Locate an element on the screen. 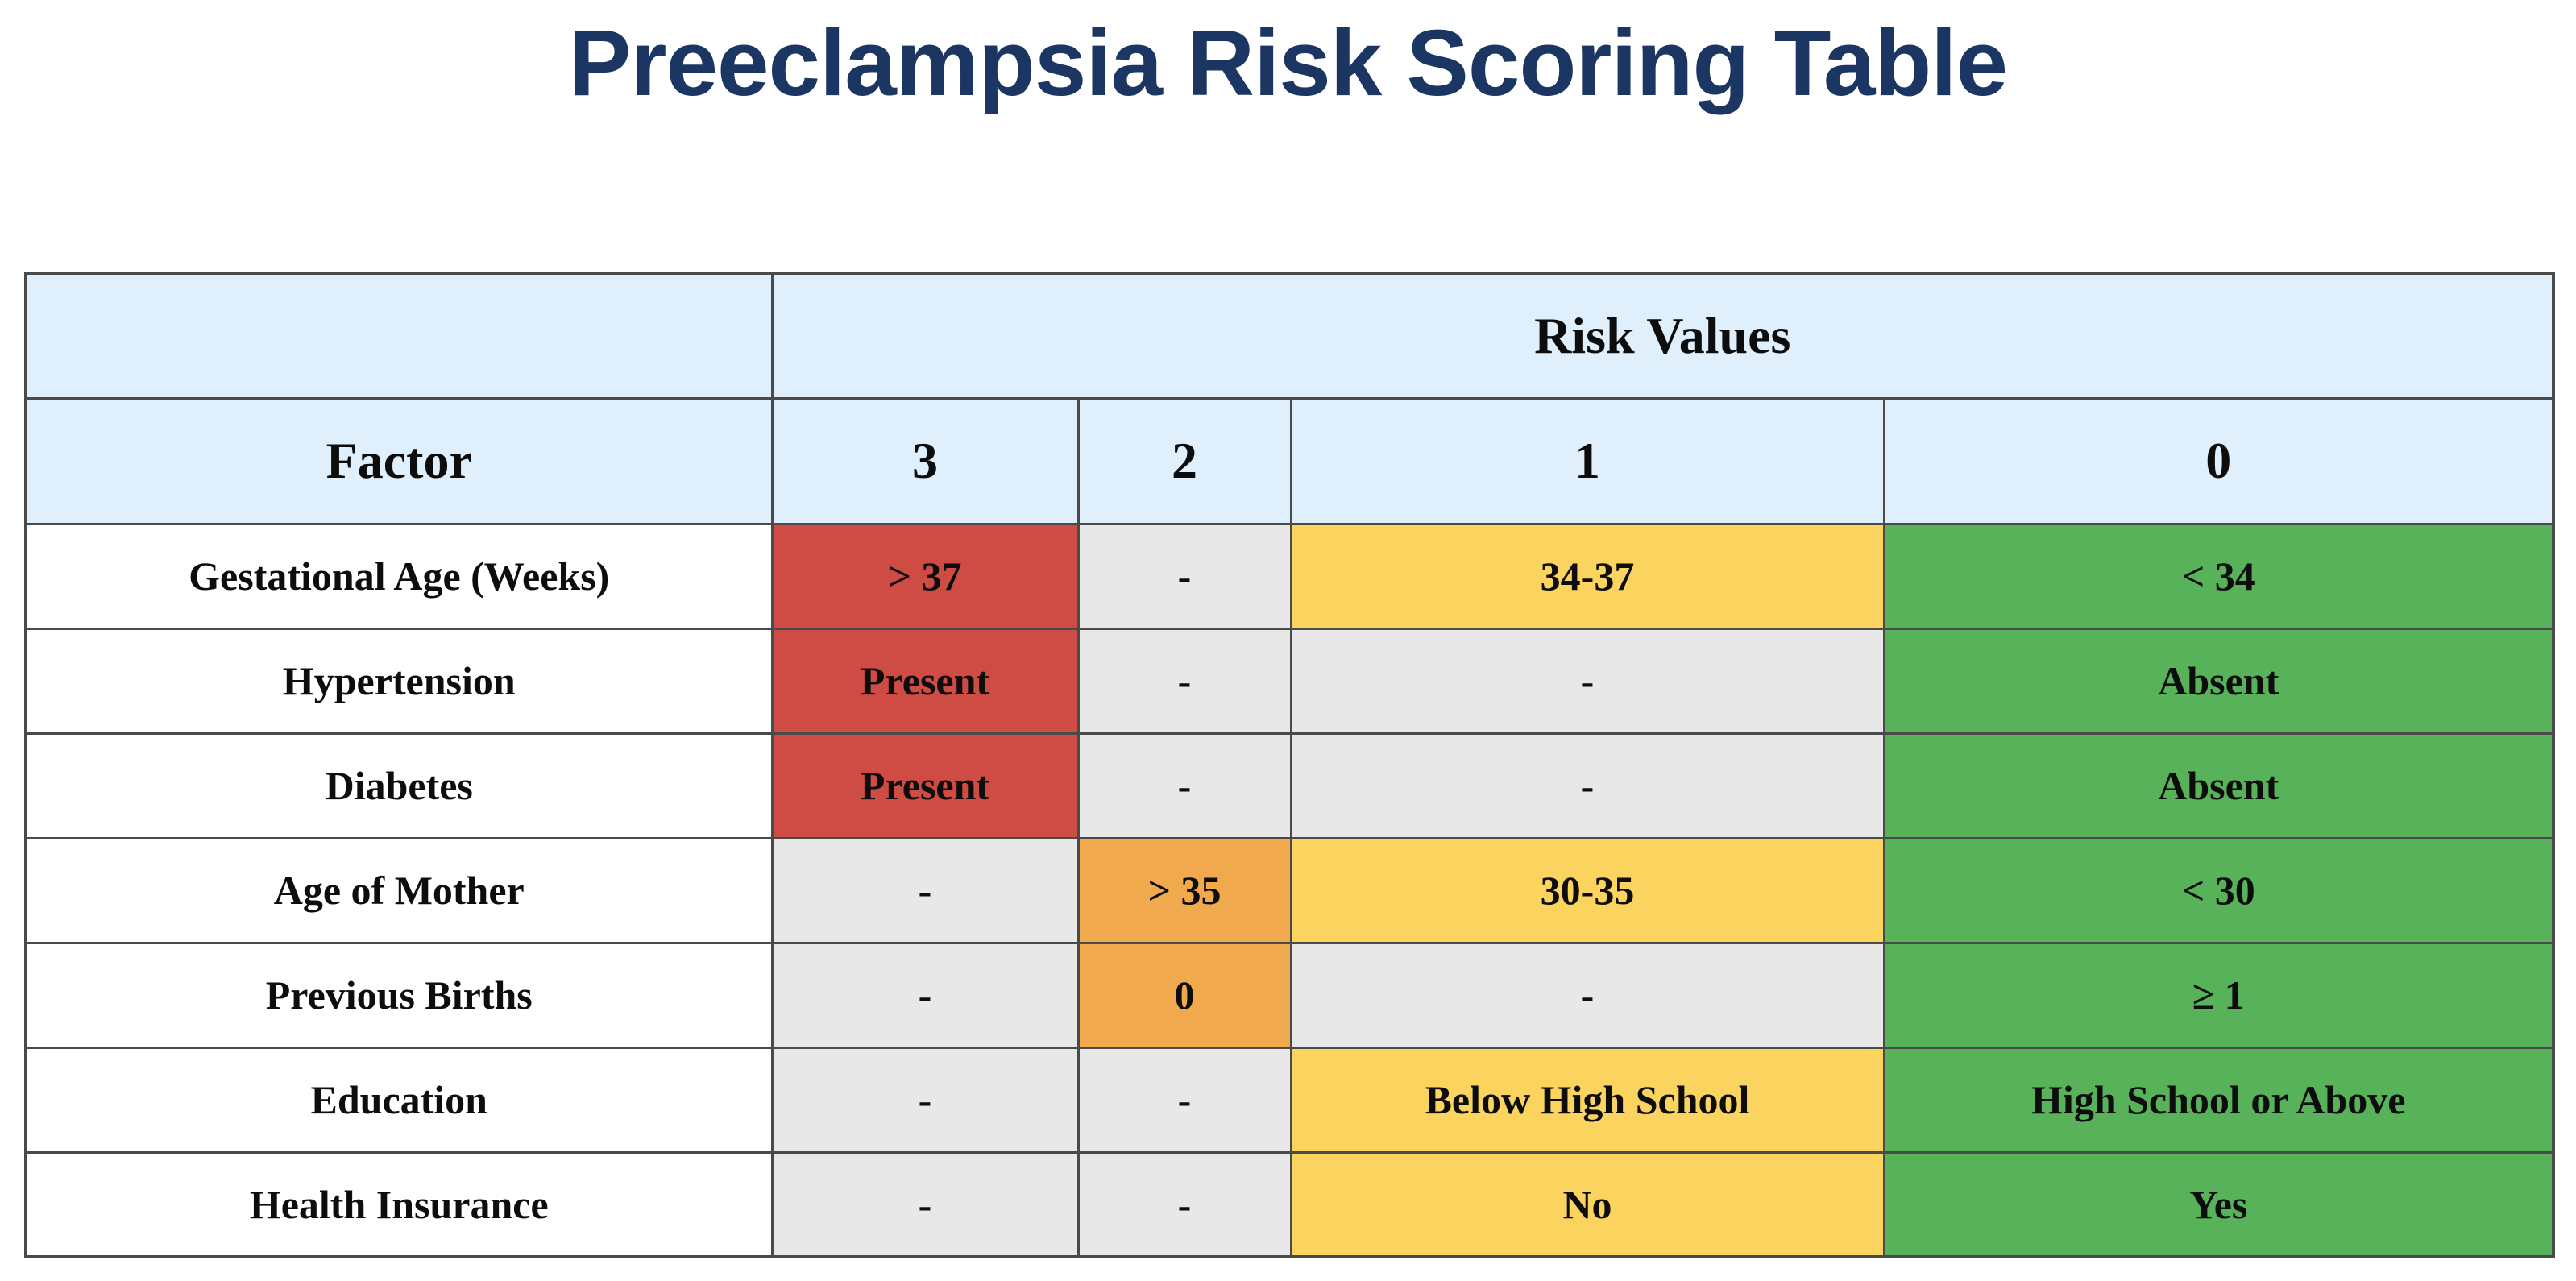  group-header-row: Risk Values is located at coordinates (1289, 336).